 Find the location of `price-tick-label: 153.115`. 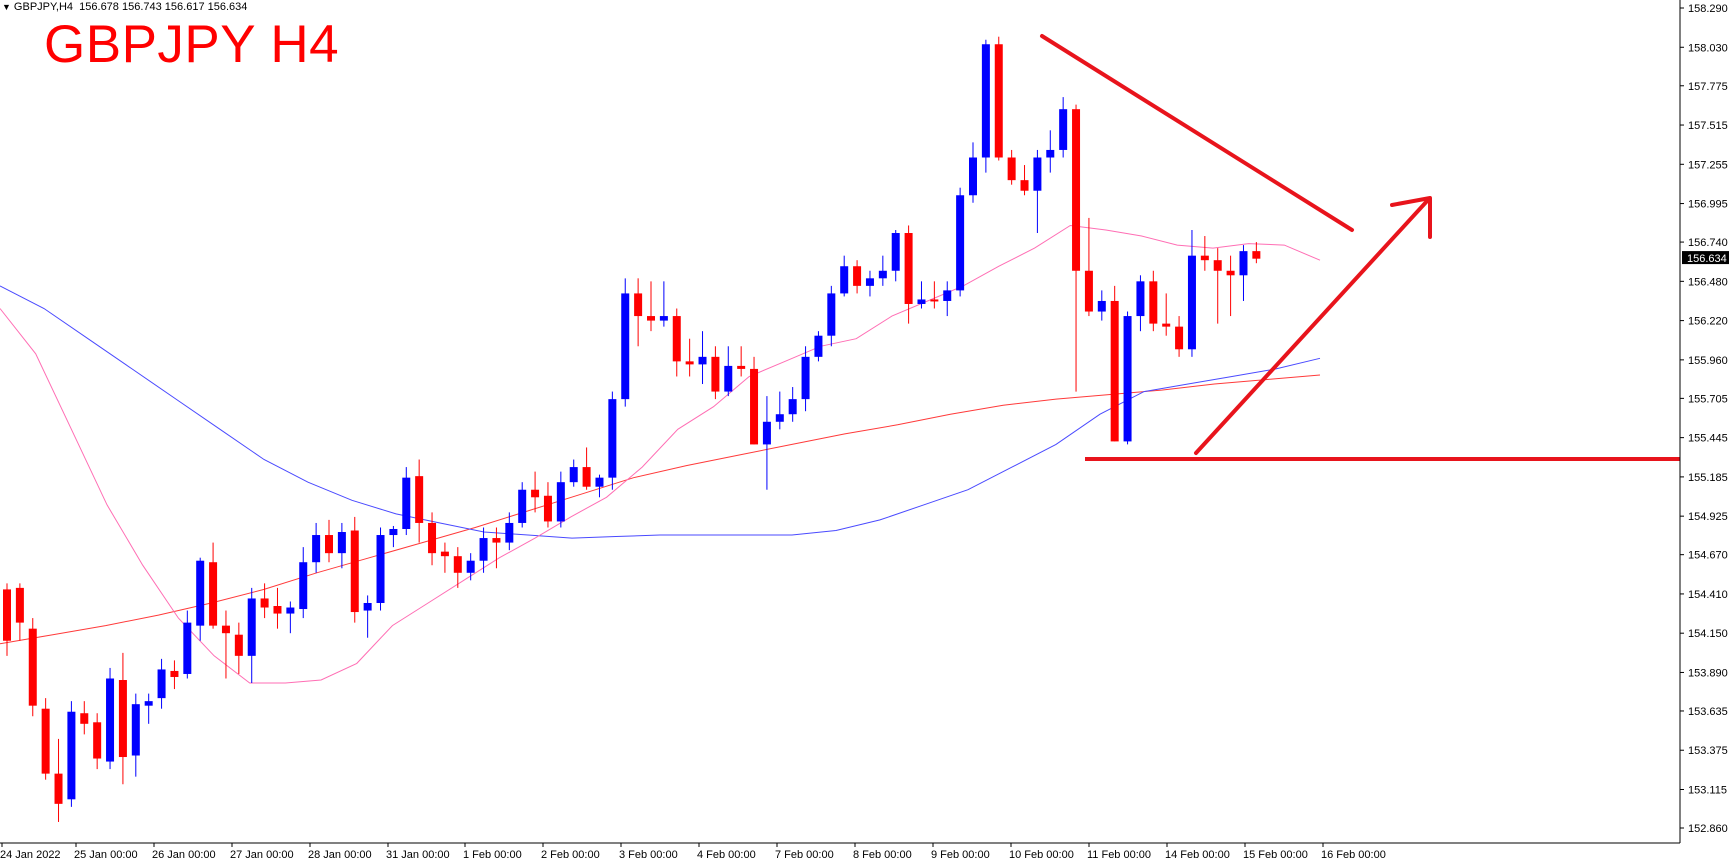

price-tick-label: 153.115 is located at coordinates (1707, 790).